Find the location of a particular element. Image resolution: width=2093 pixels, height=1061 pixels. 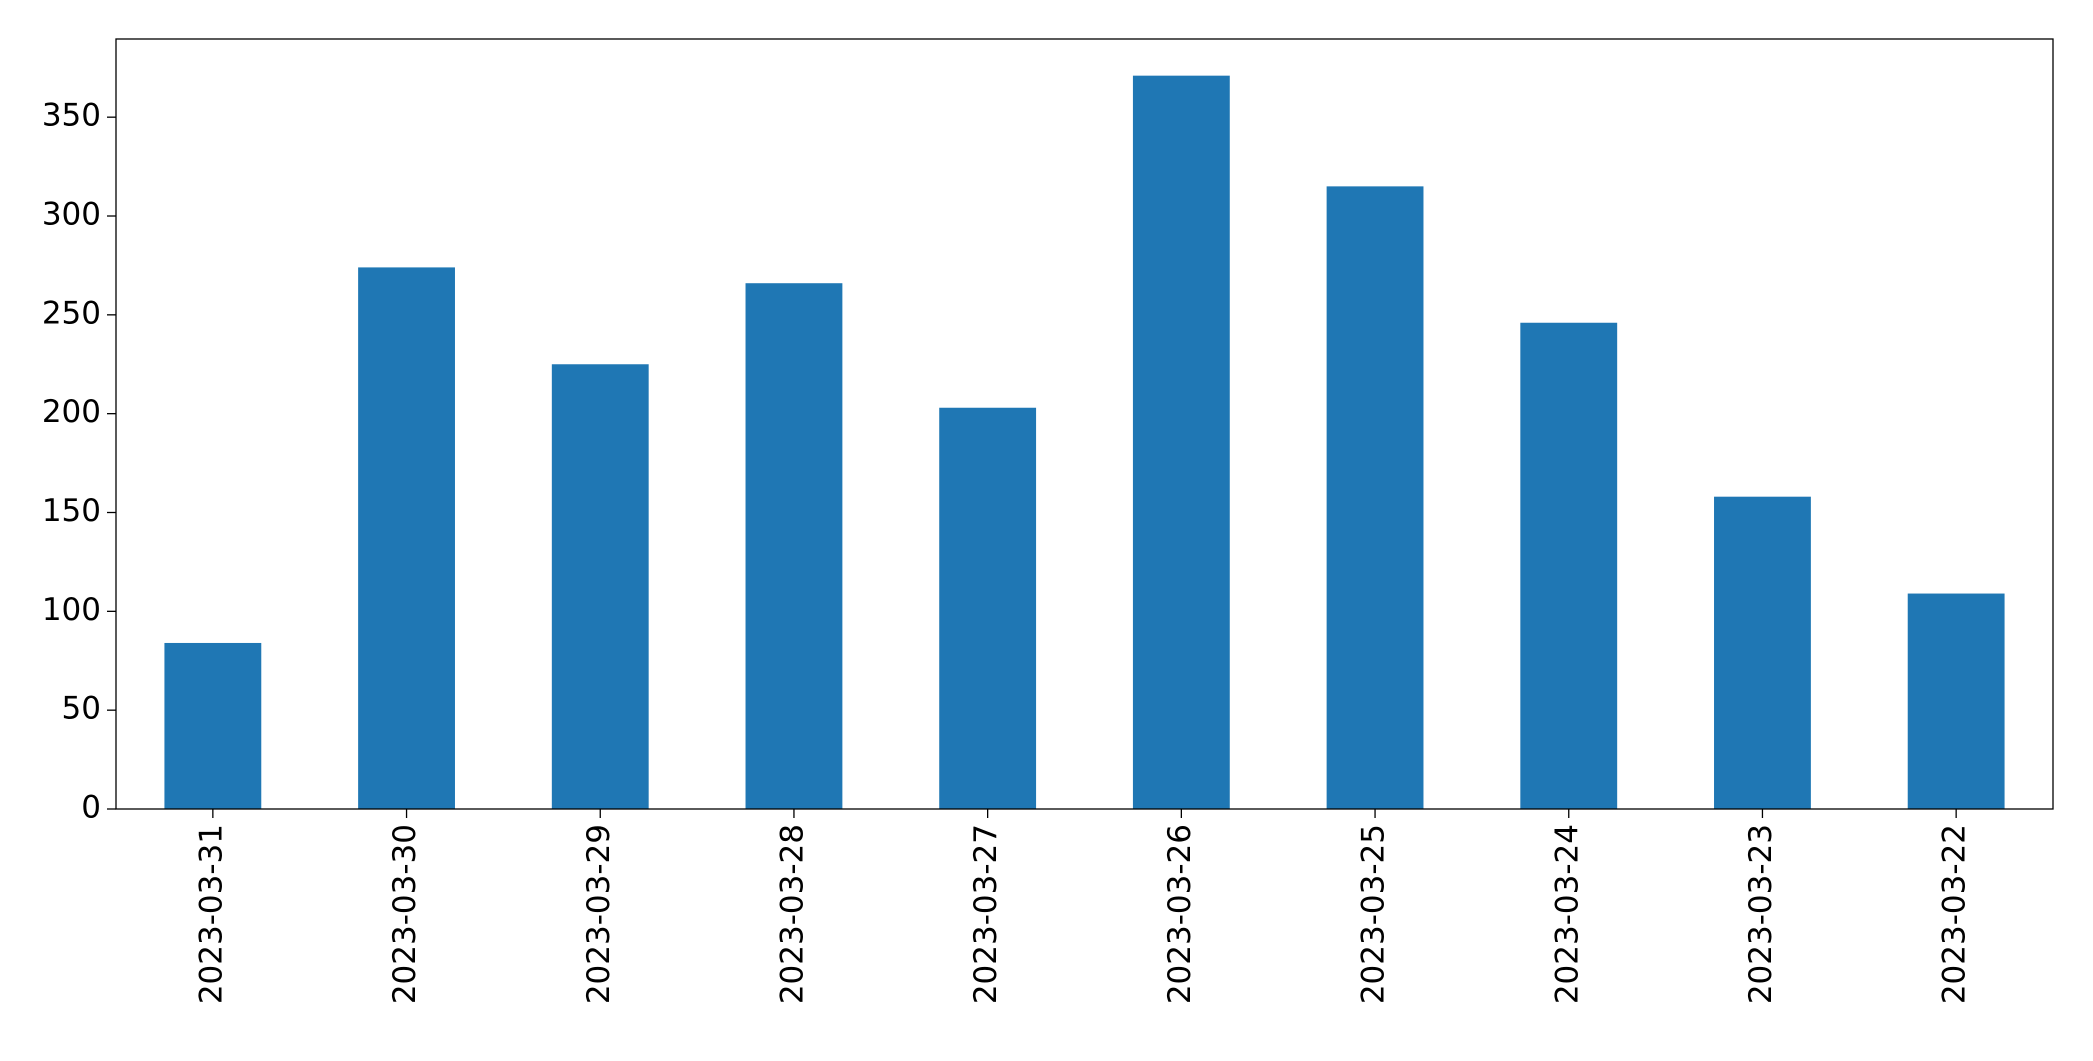

y-tick-label: 350 is located at coordinates (71, 116).